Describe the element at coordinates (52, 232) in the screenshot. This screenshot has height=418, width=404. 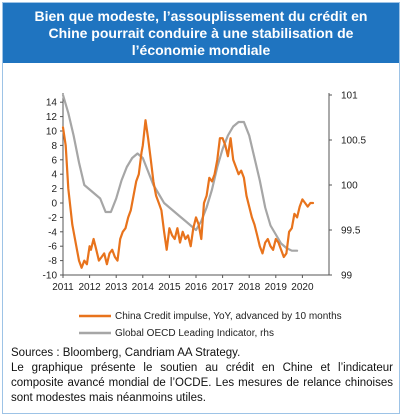
I see `left-tick-label: -4` at that location.